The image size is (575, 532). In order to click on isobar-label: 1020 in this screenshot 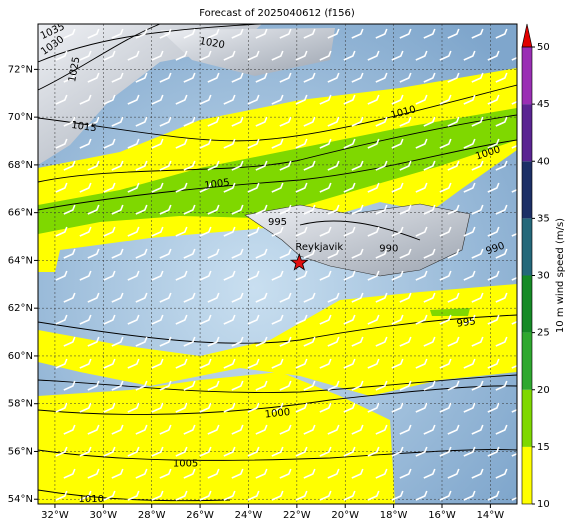, I will do `click(212, 43)`.